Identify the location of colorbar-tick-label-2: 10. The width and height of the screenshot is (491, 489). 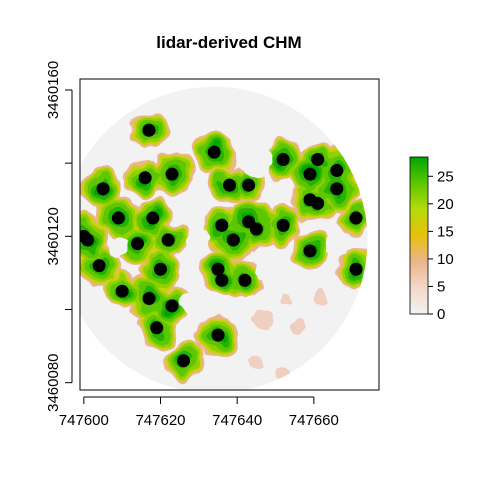
(445, 259).